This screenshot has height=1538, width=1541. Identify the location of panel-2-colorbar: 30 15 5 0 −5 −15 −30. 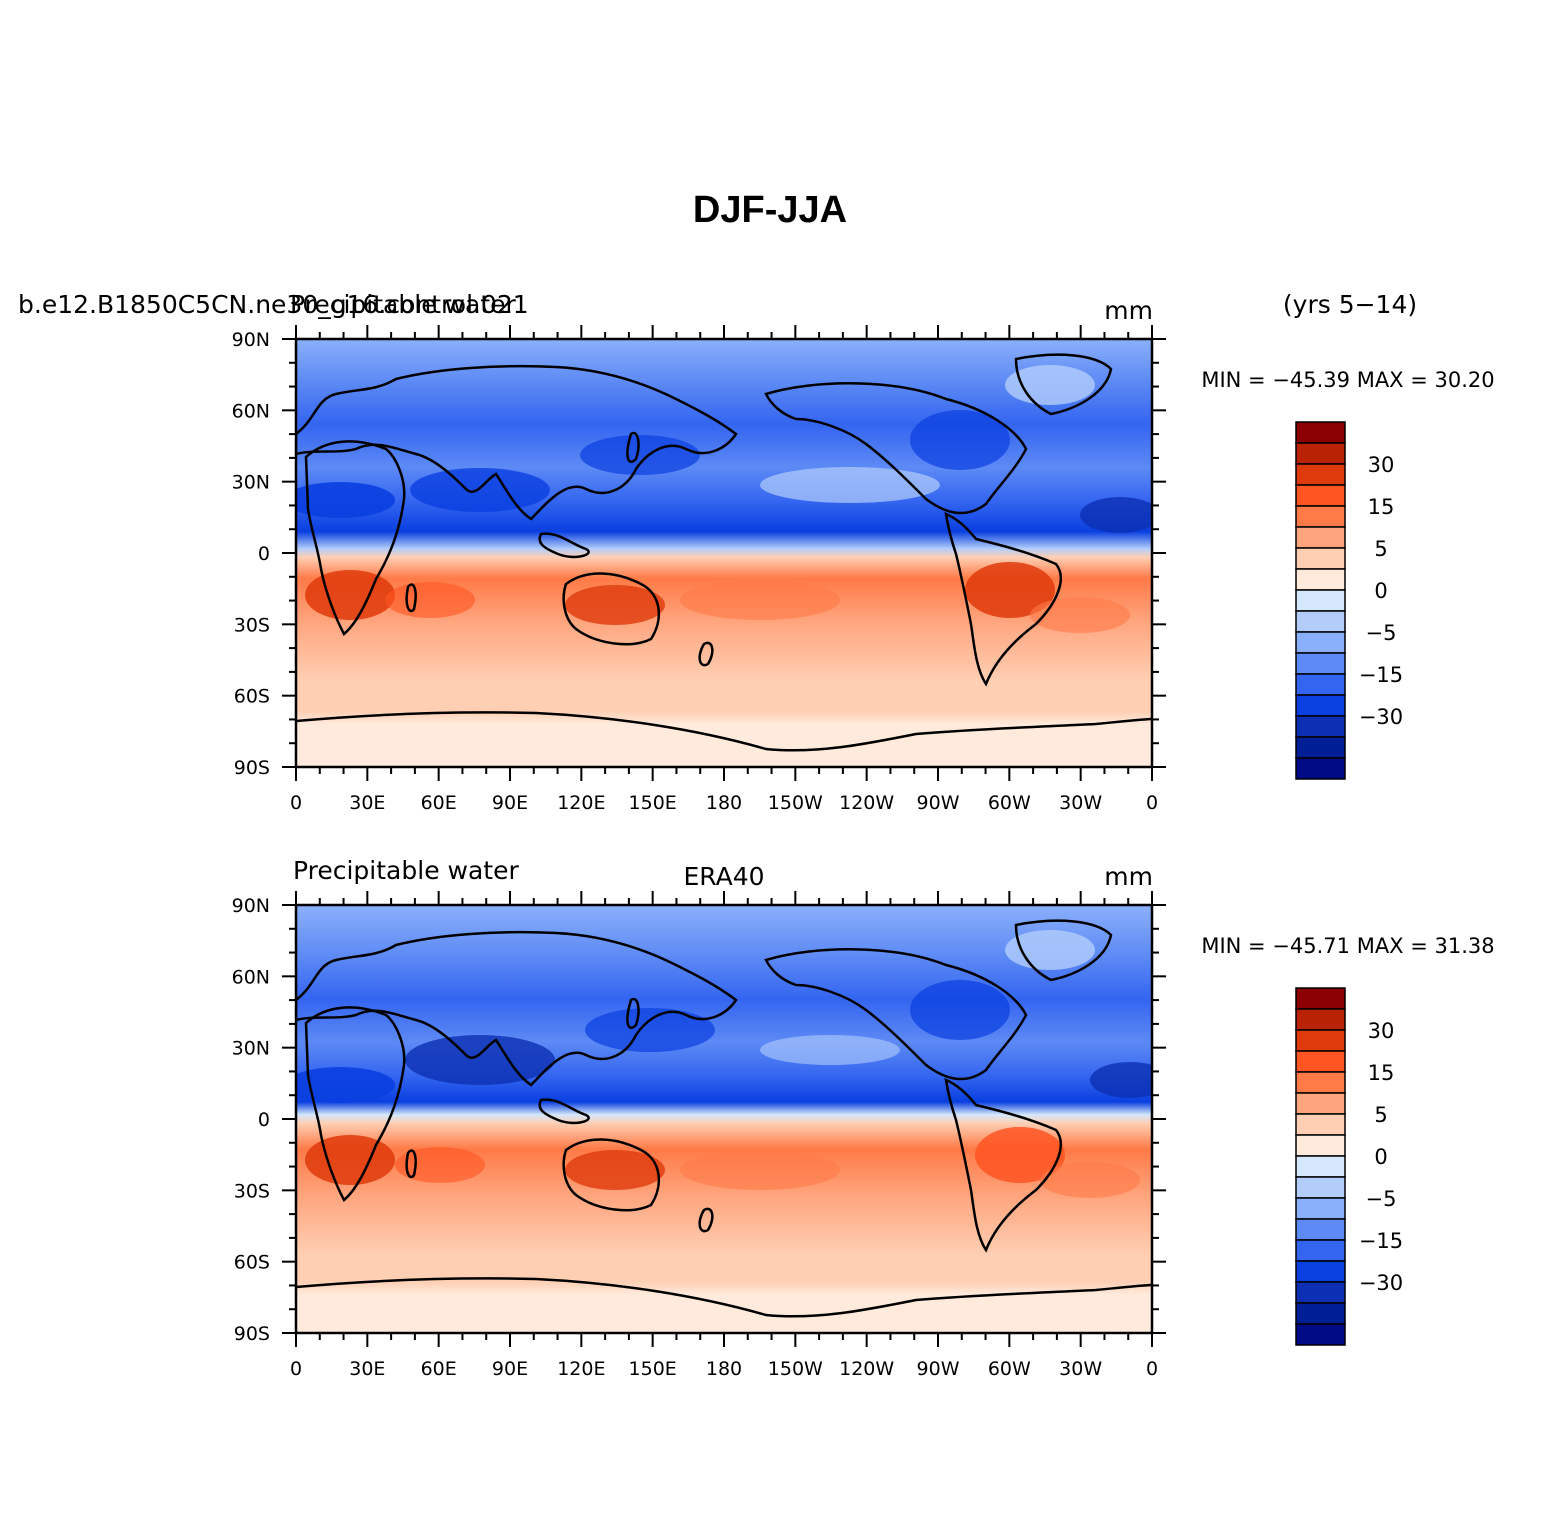
(1349, 1166).